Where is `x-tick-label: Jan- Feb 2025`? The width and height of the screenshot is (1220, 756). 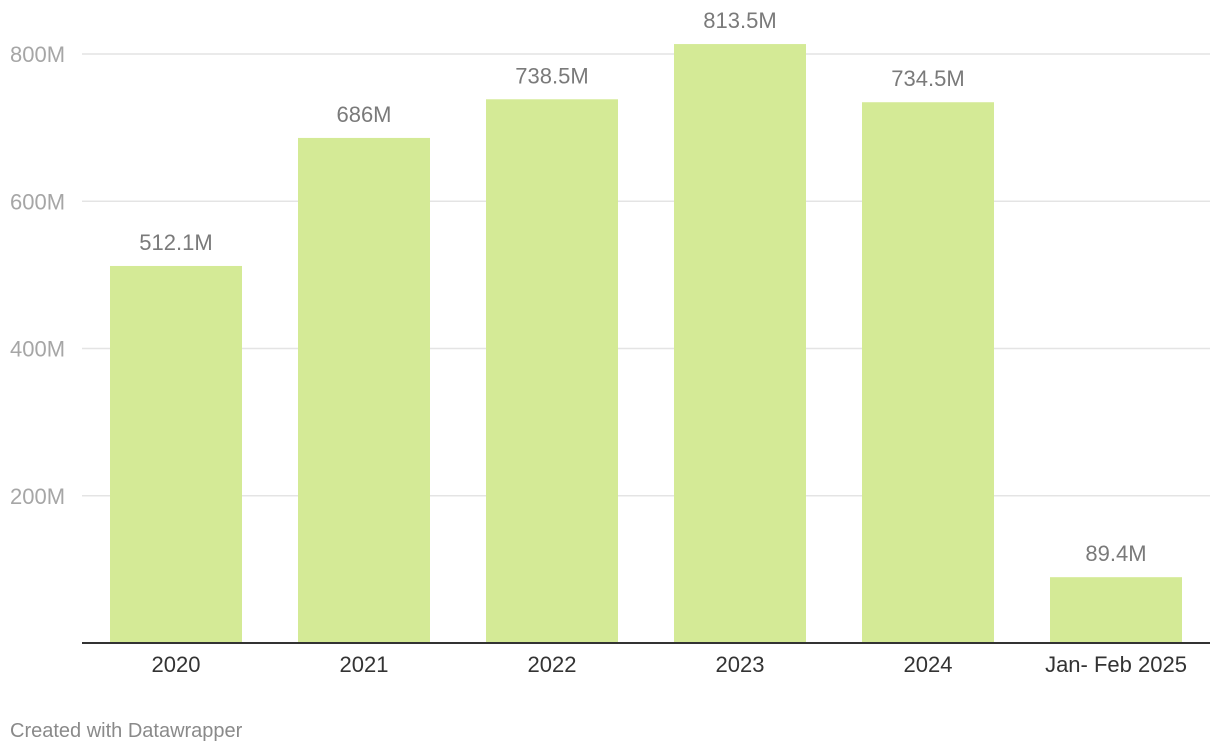
x-tick-label: Jan- Feb 2025 is located at coordinates (1116, 664).